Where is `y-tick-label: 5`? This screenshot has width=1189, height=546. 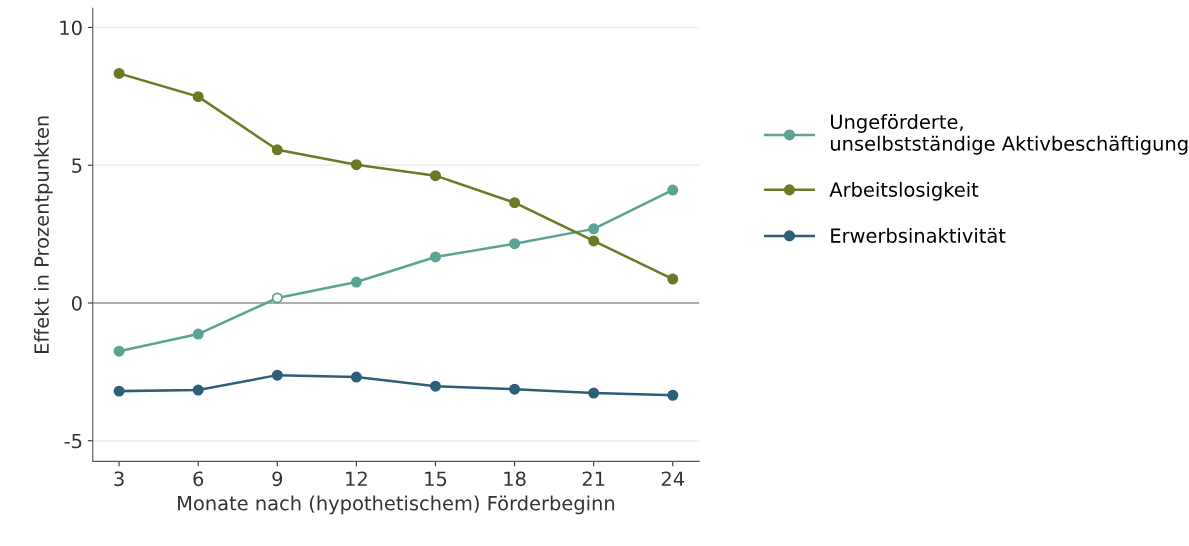 y-tick-label: 5 is located at coordinates (77, 165).